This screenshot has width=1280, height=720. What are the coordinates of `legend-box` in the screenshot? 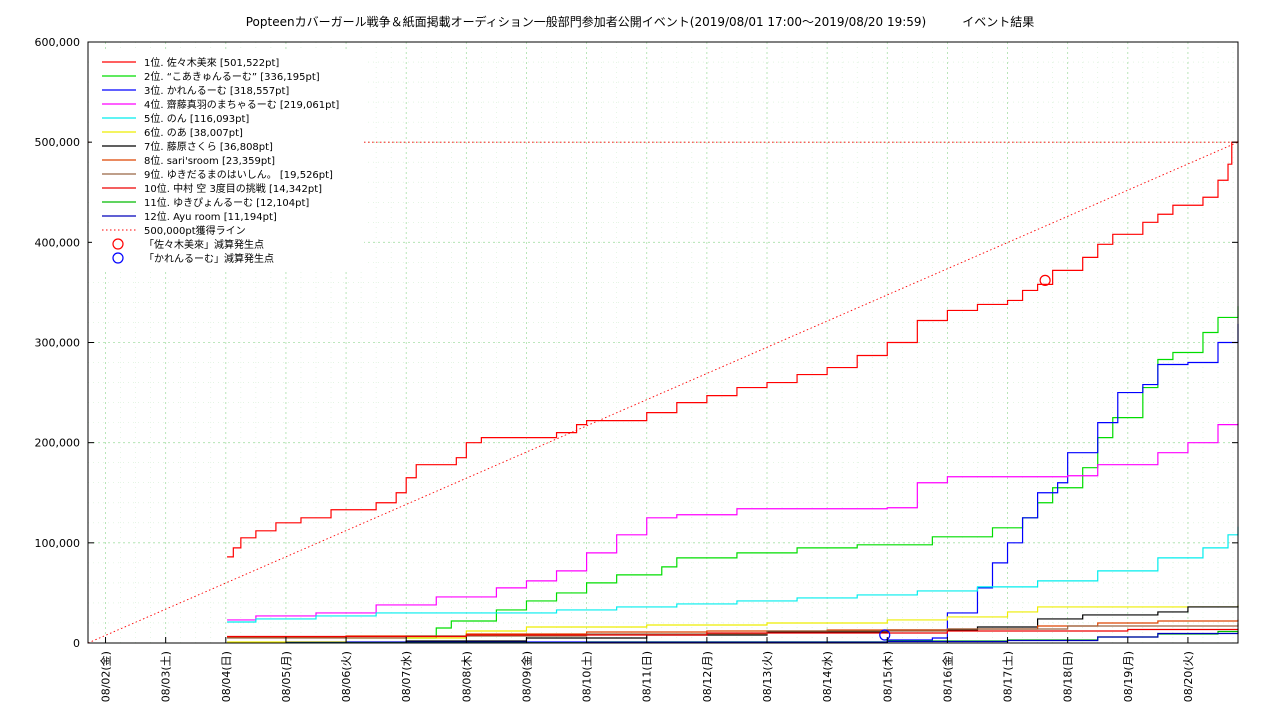 It's located at (228, 161).